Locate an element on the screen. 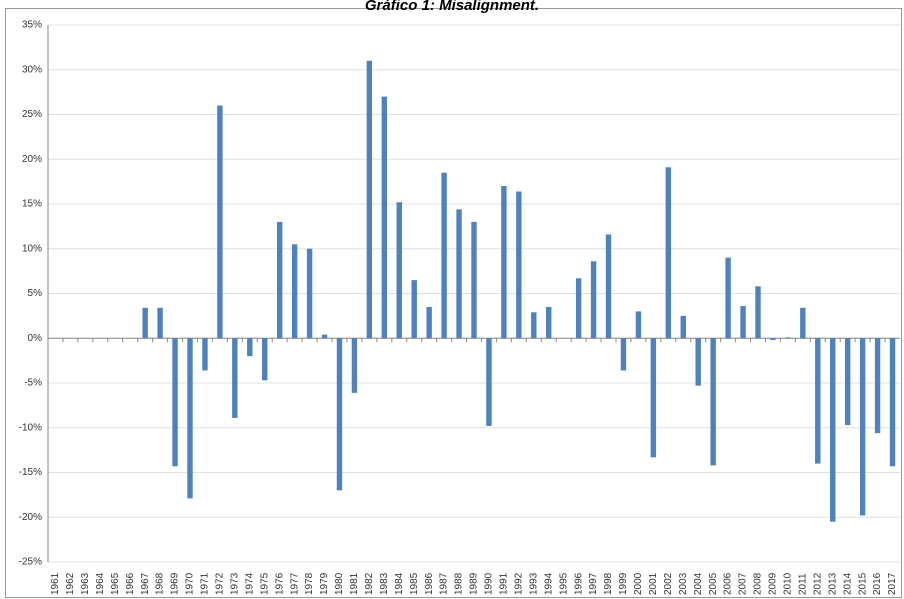  x-tick-label: 1980 is located at coordinates (339, 583).